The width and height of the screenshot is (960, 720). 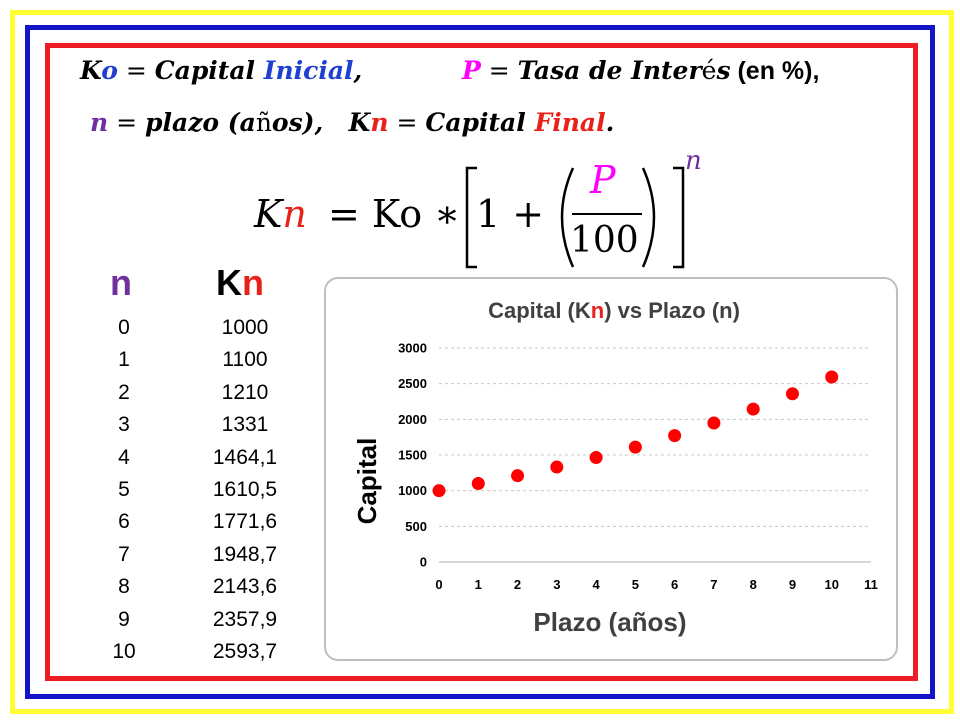 I want to click on formula-numerator: P, so click(x=603, y=180).